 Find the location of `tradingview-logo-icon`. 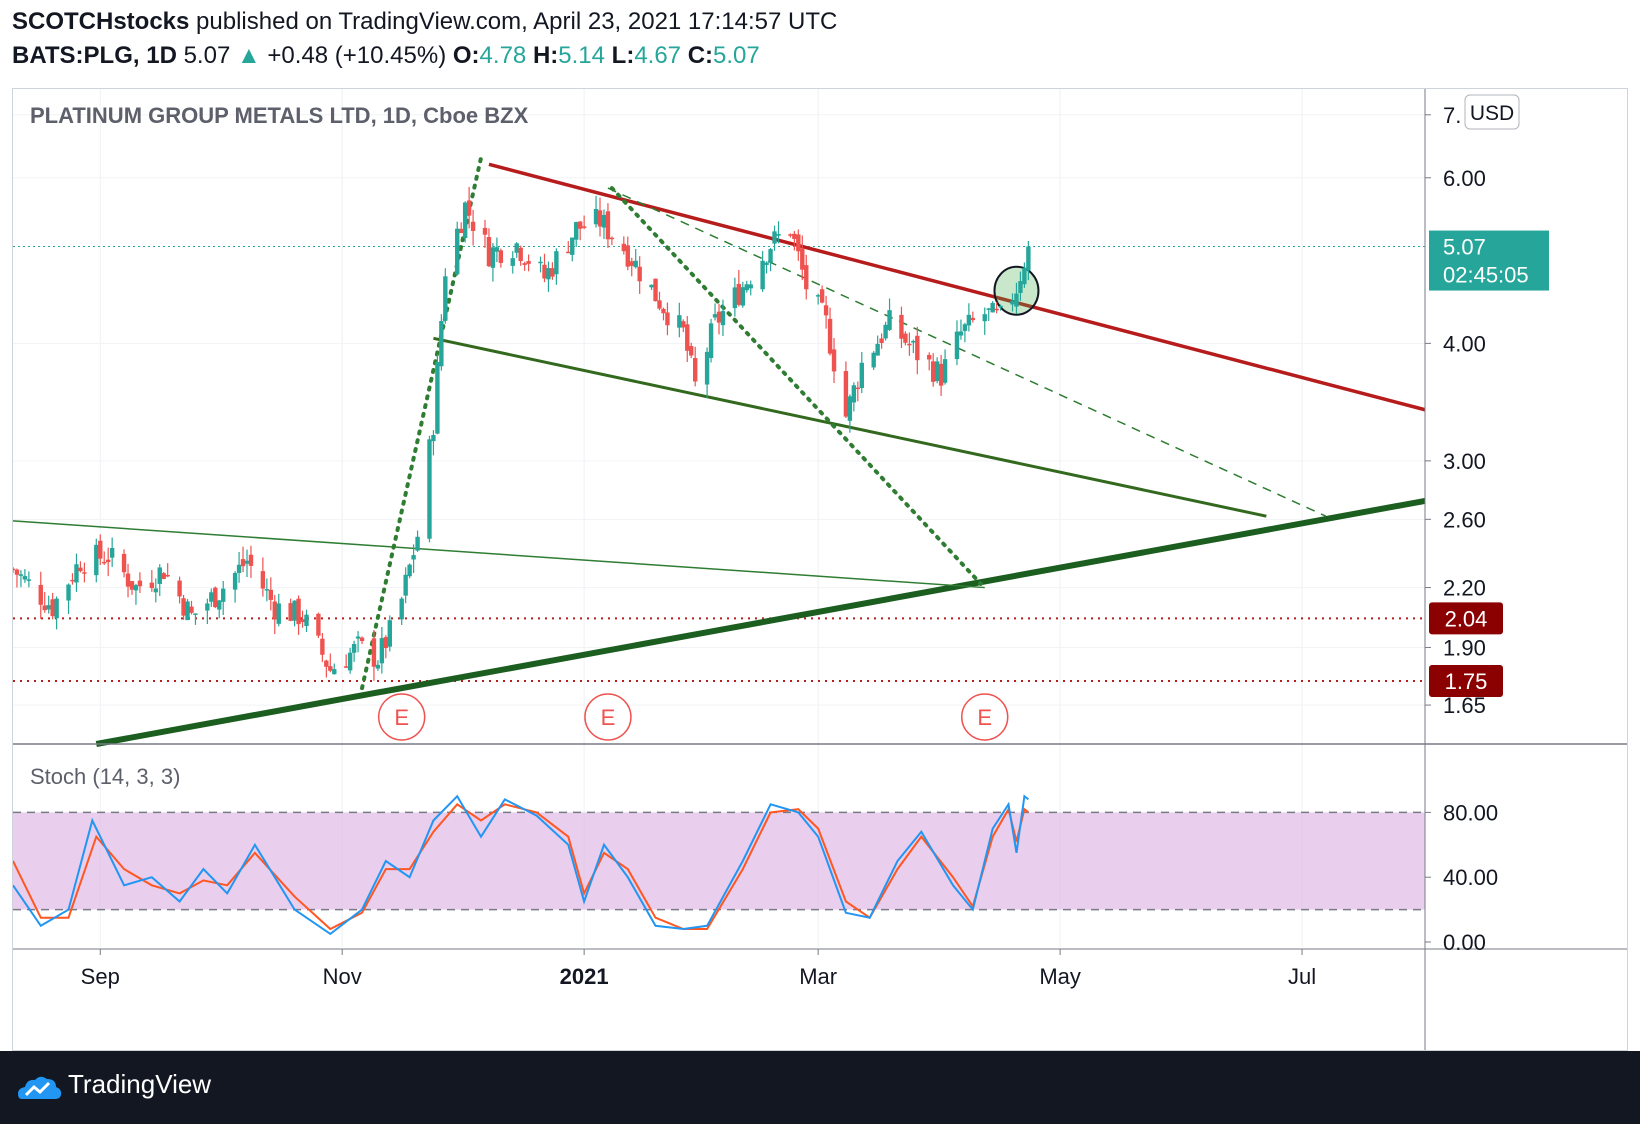

tradingview-logo-icon is located at coordinates (40, 1089).